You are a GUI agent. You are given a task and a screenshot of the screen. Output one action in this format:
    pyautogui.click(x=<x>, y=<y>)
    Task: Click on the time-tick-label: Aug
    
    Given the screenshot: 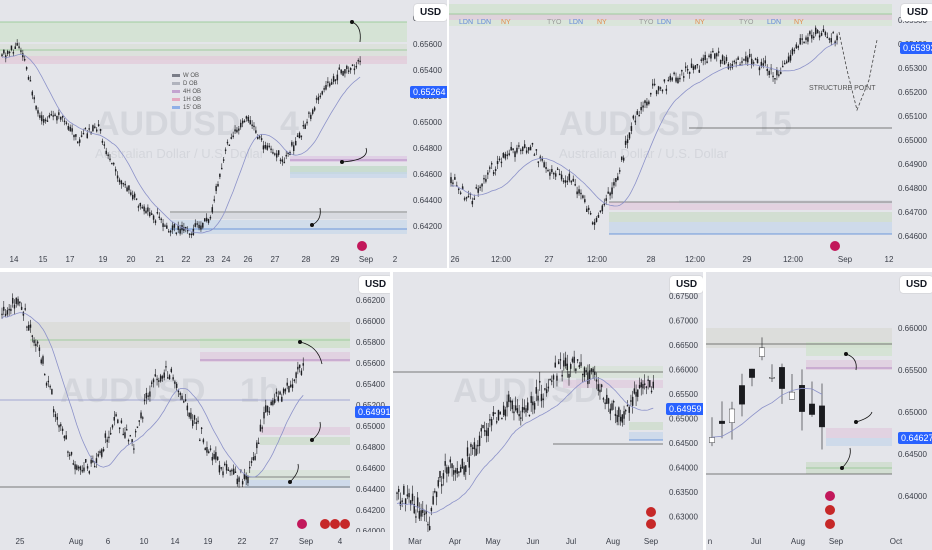 What is the action you would take?
    pyautogui.click(x=798, y=541)
    